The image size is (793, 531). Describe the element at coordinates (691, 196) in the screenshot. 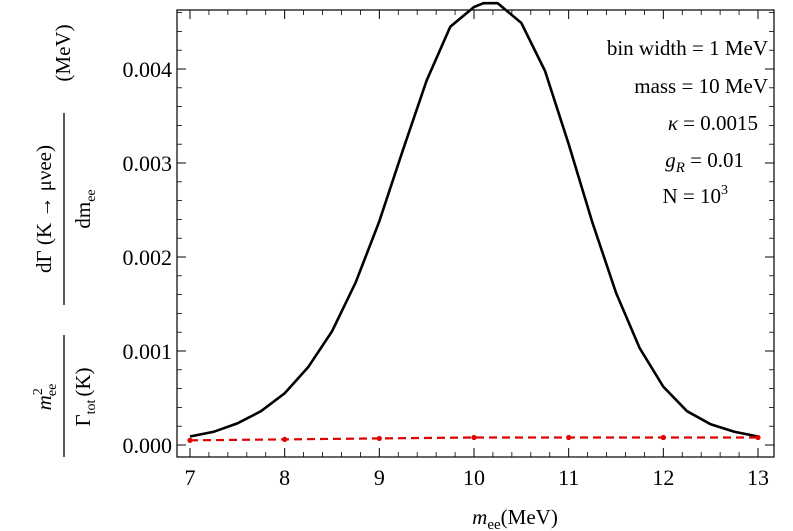

I see `N-text: N = 10` at that location.